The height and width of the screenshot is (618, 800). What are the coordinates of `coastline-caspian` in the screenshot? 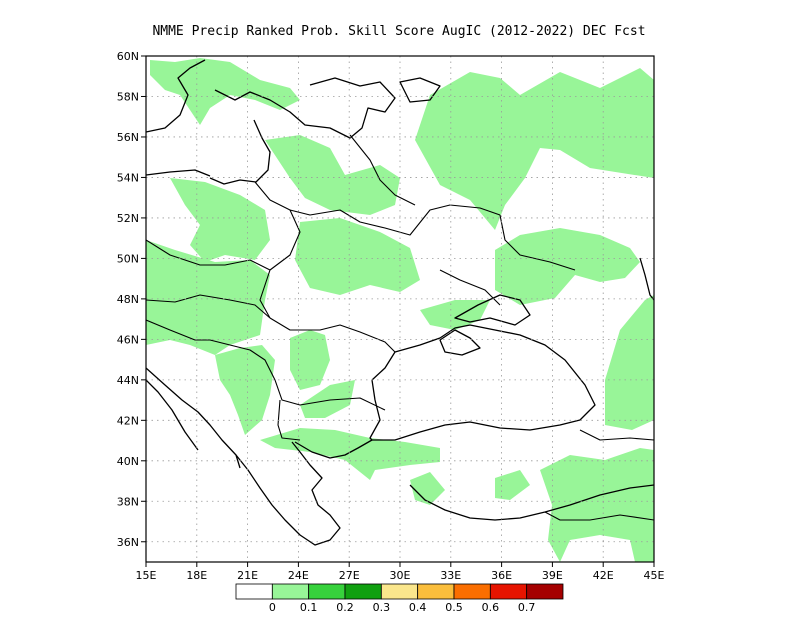 It's located at (646, 279).